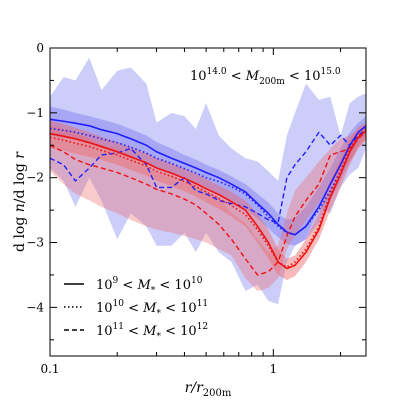 This screenshot has height=407, width=407. What do you see at coordinates (20, 201) in the screenshot?
I see `y-axis-label: d log n/d log r` at bounding box center [20, 201].